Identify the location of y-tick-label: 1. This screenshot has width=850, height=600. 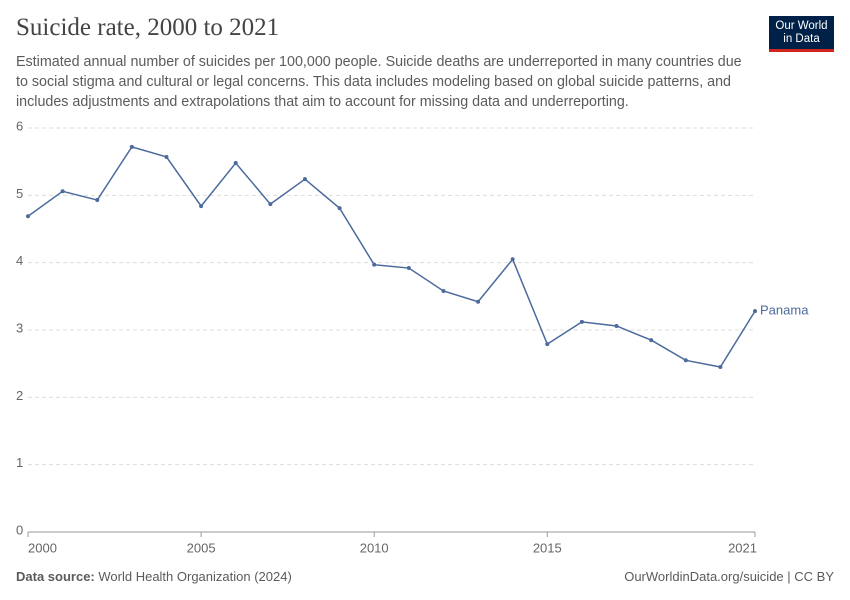
(19, 462).